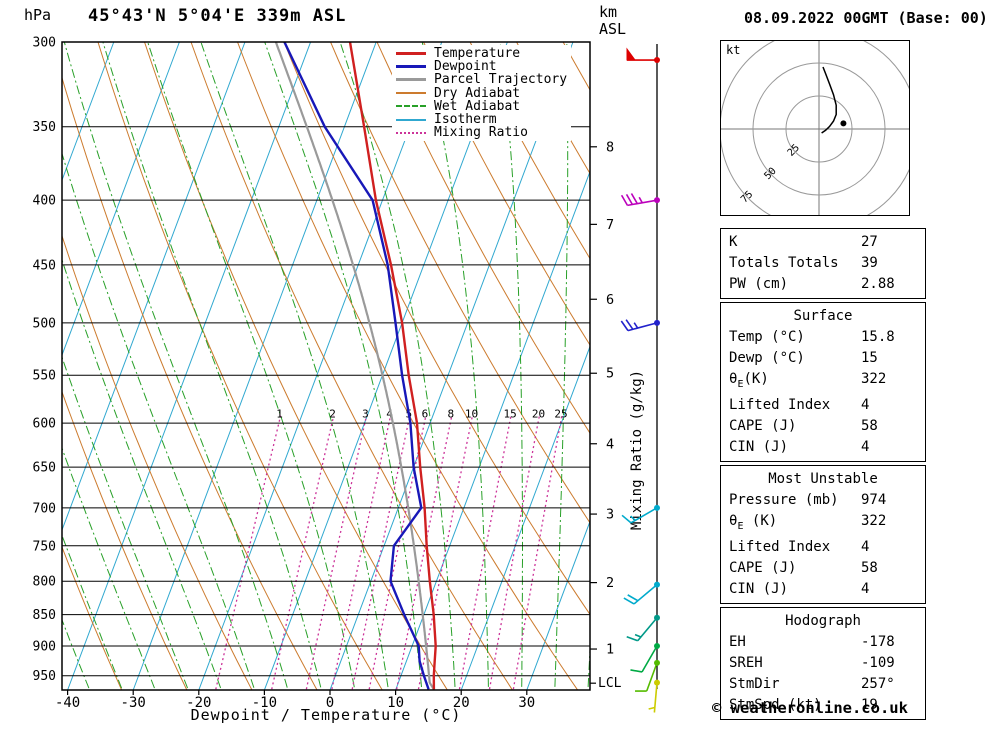  What do you see at coordinates (823, 337) in the screenshot?
I see `stat-row: Temp (°C) 15.8` at bounding box center [823, 337].